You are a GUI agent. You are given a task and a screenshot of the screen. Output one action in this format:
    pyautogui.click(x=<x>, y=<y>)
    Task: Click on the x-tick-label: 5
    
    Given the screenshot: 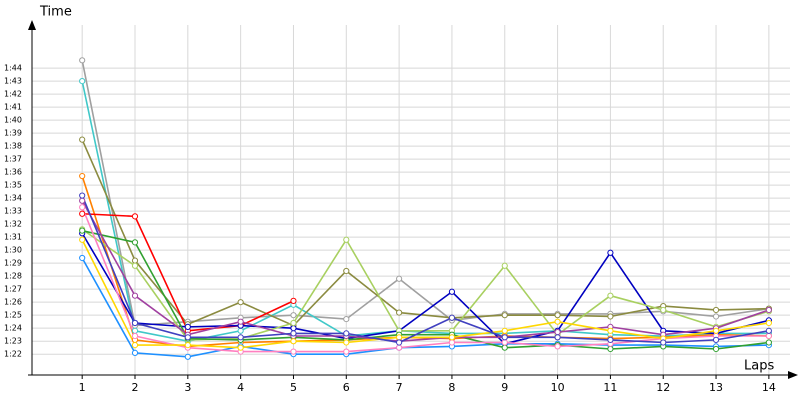 What is the action you would take?
    pyautogui.click(x=293, y=387)
    